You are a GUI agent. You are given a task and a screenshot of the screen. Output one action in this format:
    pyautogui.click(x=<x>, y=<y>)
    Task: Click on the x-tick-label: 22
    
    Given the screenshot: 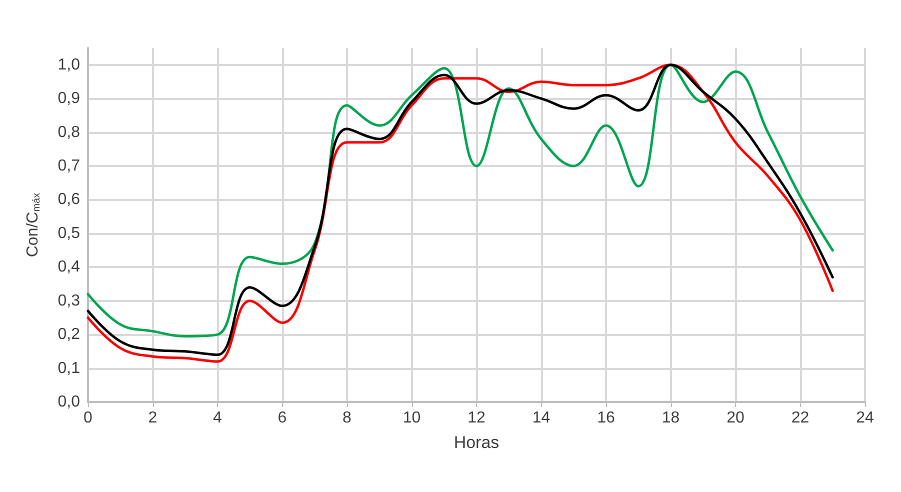 What is the action you would take?
    pyautogui.click(x=800, y=418)
    